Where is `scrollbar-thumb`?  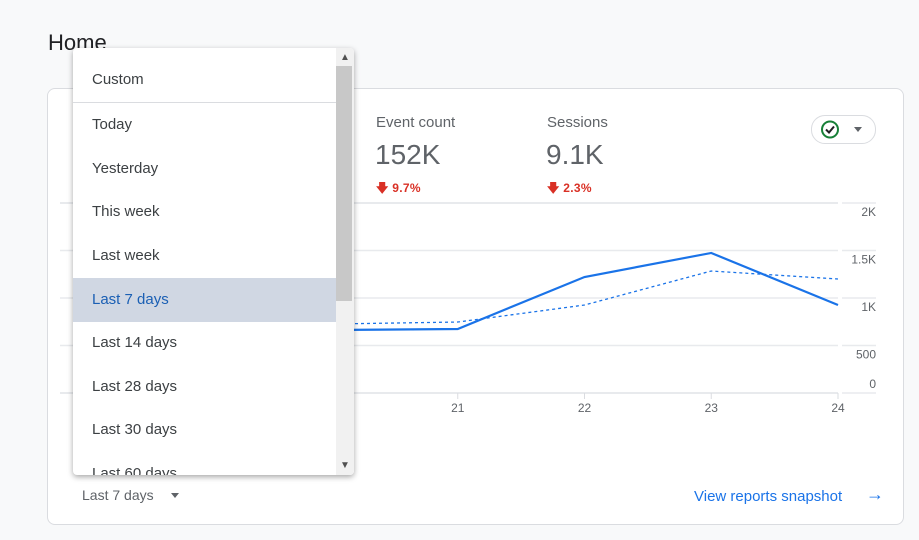 scrollbar-thumb is located at coordinates (344, 183).